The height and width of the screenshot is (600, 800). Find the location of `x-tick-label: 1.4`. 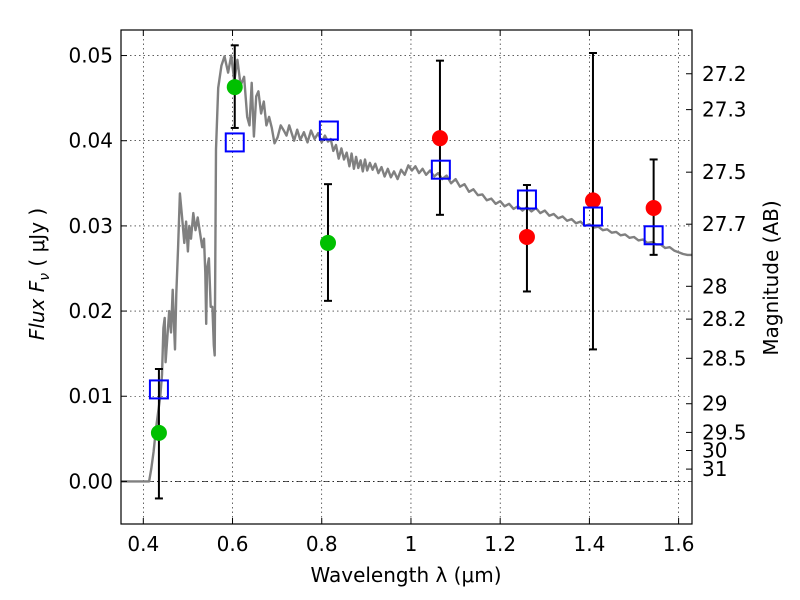

x-tick-label: 1.4 is located at coordinates (589, 544).